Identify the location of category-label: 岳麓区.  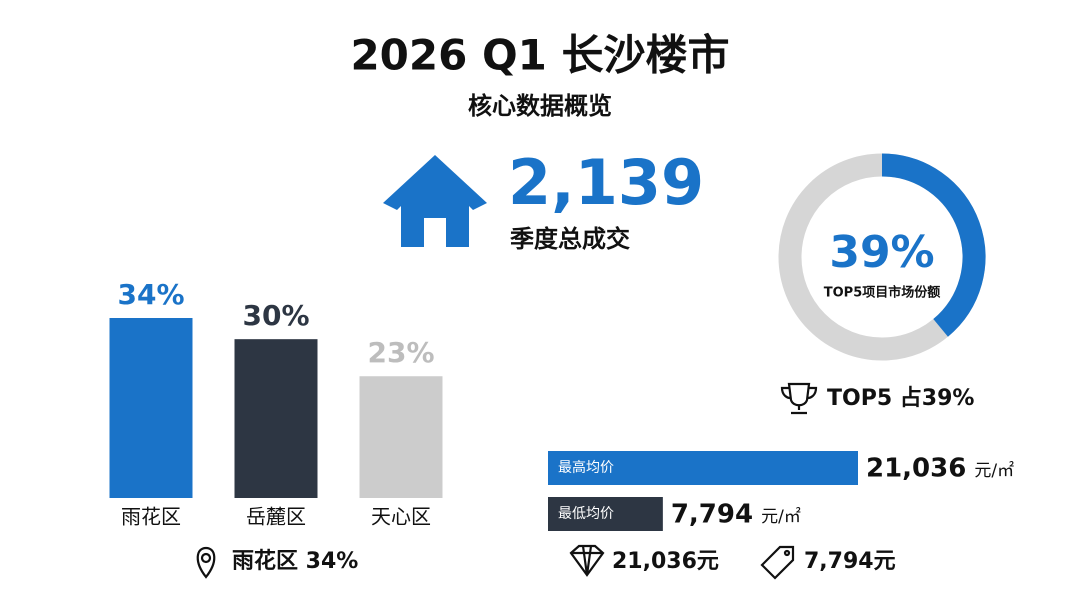
(276, 517).